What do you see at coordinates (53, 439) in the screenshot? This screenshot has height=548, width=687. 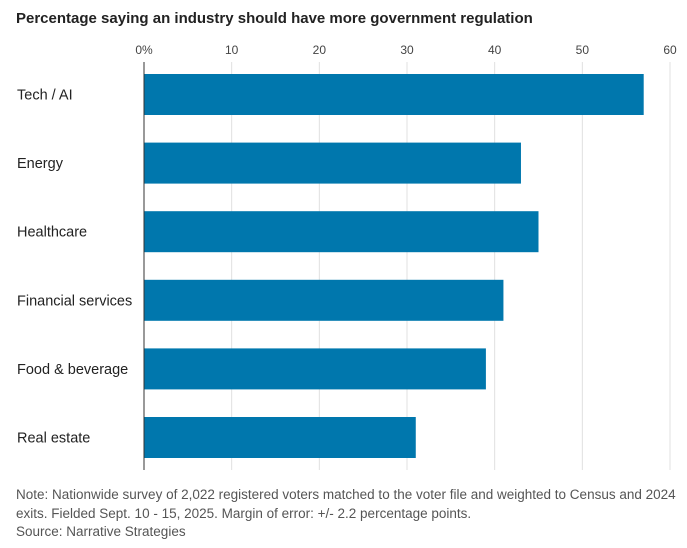 I see `category-label: Real estate` at bounding box center [53, 439].